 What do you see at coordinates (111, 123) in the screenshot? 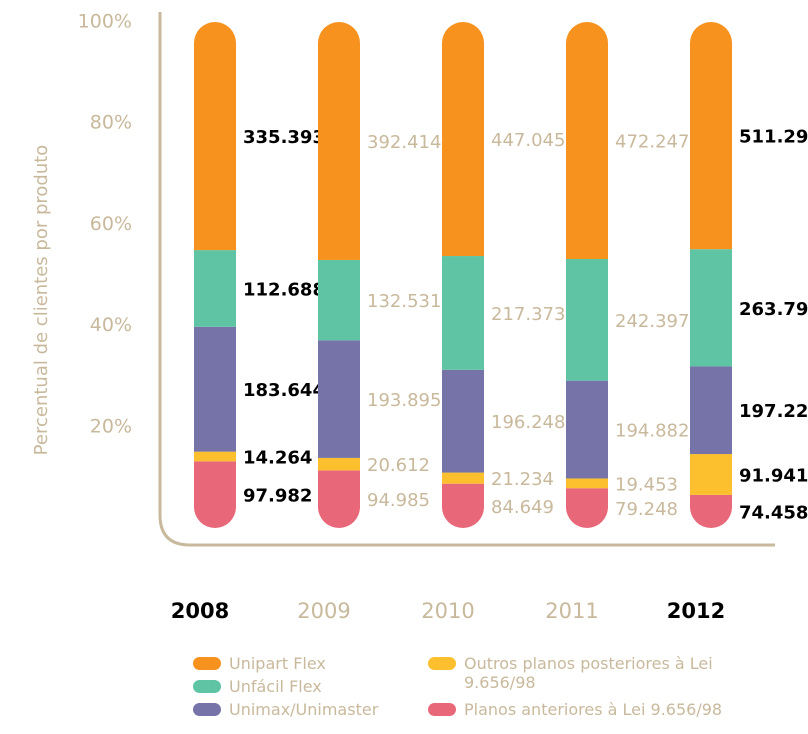
I see `y-tick-label: 80%` at bounding box center [111, 123].